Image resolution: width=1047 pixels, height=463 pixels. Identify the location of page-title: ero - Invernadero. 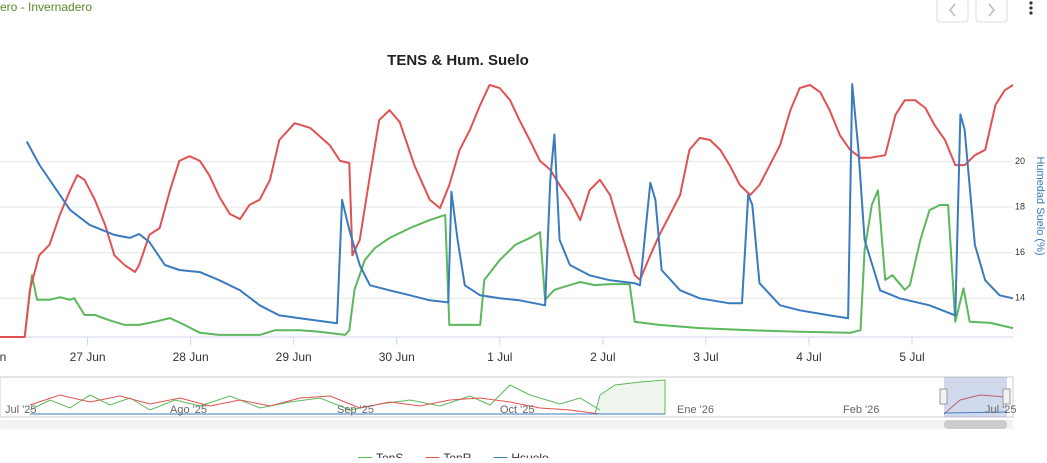
(46, 7).